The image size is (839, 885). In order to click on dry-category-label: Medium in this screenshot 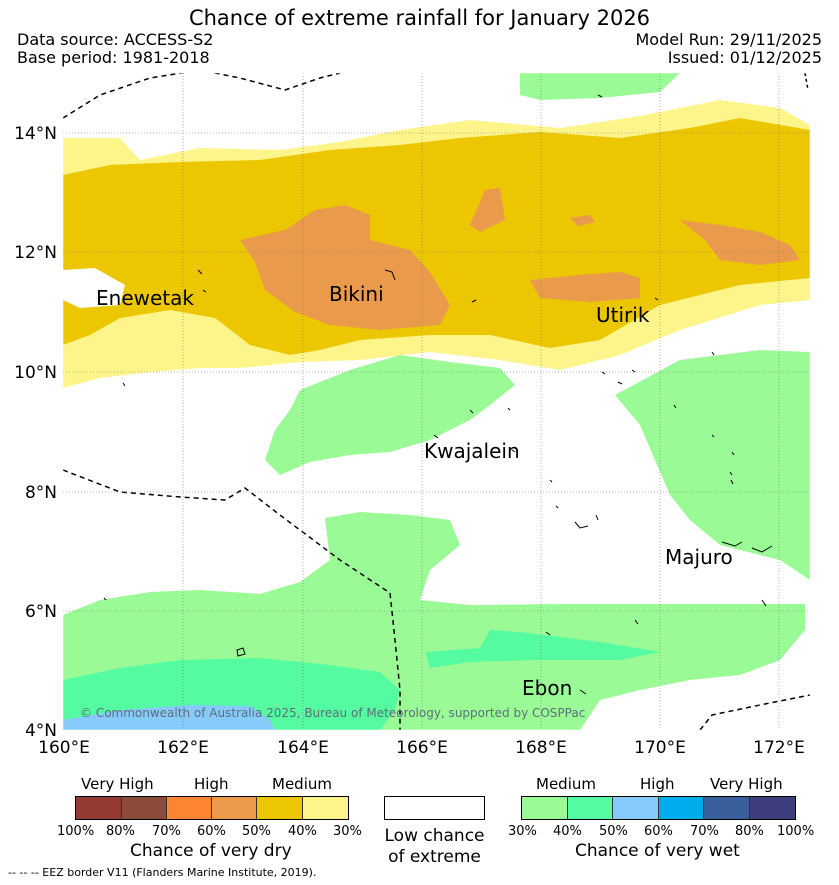, I will do `click(302, 784)`.